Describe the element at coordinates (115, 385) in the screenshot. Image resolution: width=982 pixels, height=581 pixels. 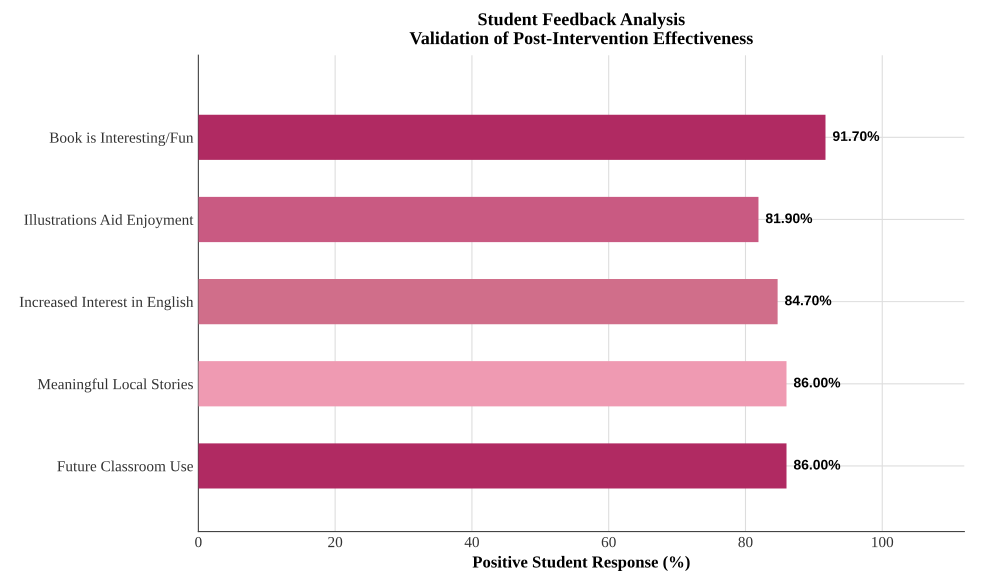
I see `y-tick-label: Meaningful Local Stories` at that location.